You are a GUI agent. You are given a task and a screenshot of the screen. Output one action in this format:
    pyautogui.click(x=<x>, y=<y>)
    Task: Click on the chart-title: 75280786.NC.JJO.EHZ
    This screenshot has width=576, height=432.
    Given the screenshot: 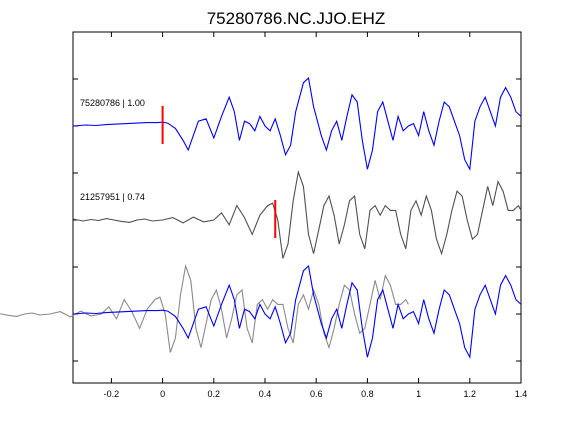 What is the action you would take?
    pyautogui.click(x=296, y=18)
    